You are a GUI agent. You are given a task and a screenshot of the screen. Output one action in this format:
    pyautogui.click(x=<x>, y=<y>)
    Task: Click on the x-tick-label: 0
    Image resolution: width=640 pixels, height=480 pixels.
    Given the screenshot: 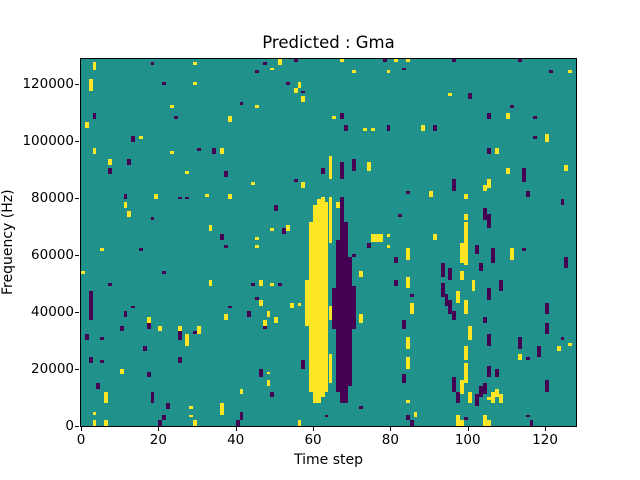 What is the action you would take?
    pyautogui.click(x=81, y=440)
    